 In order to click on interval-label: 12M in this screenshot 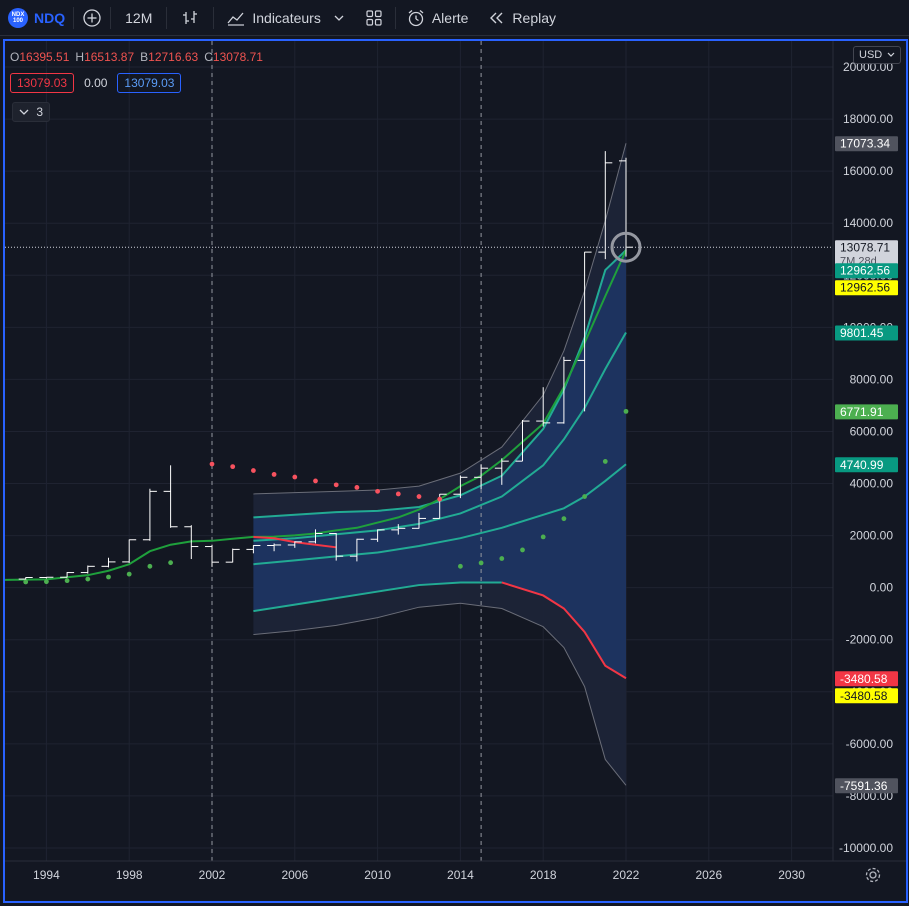, I will do `click(139, 17)`.